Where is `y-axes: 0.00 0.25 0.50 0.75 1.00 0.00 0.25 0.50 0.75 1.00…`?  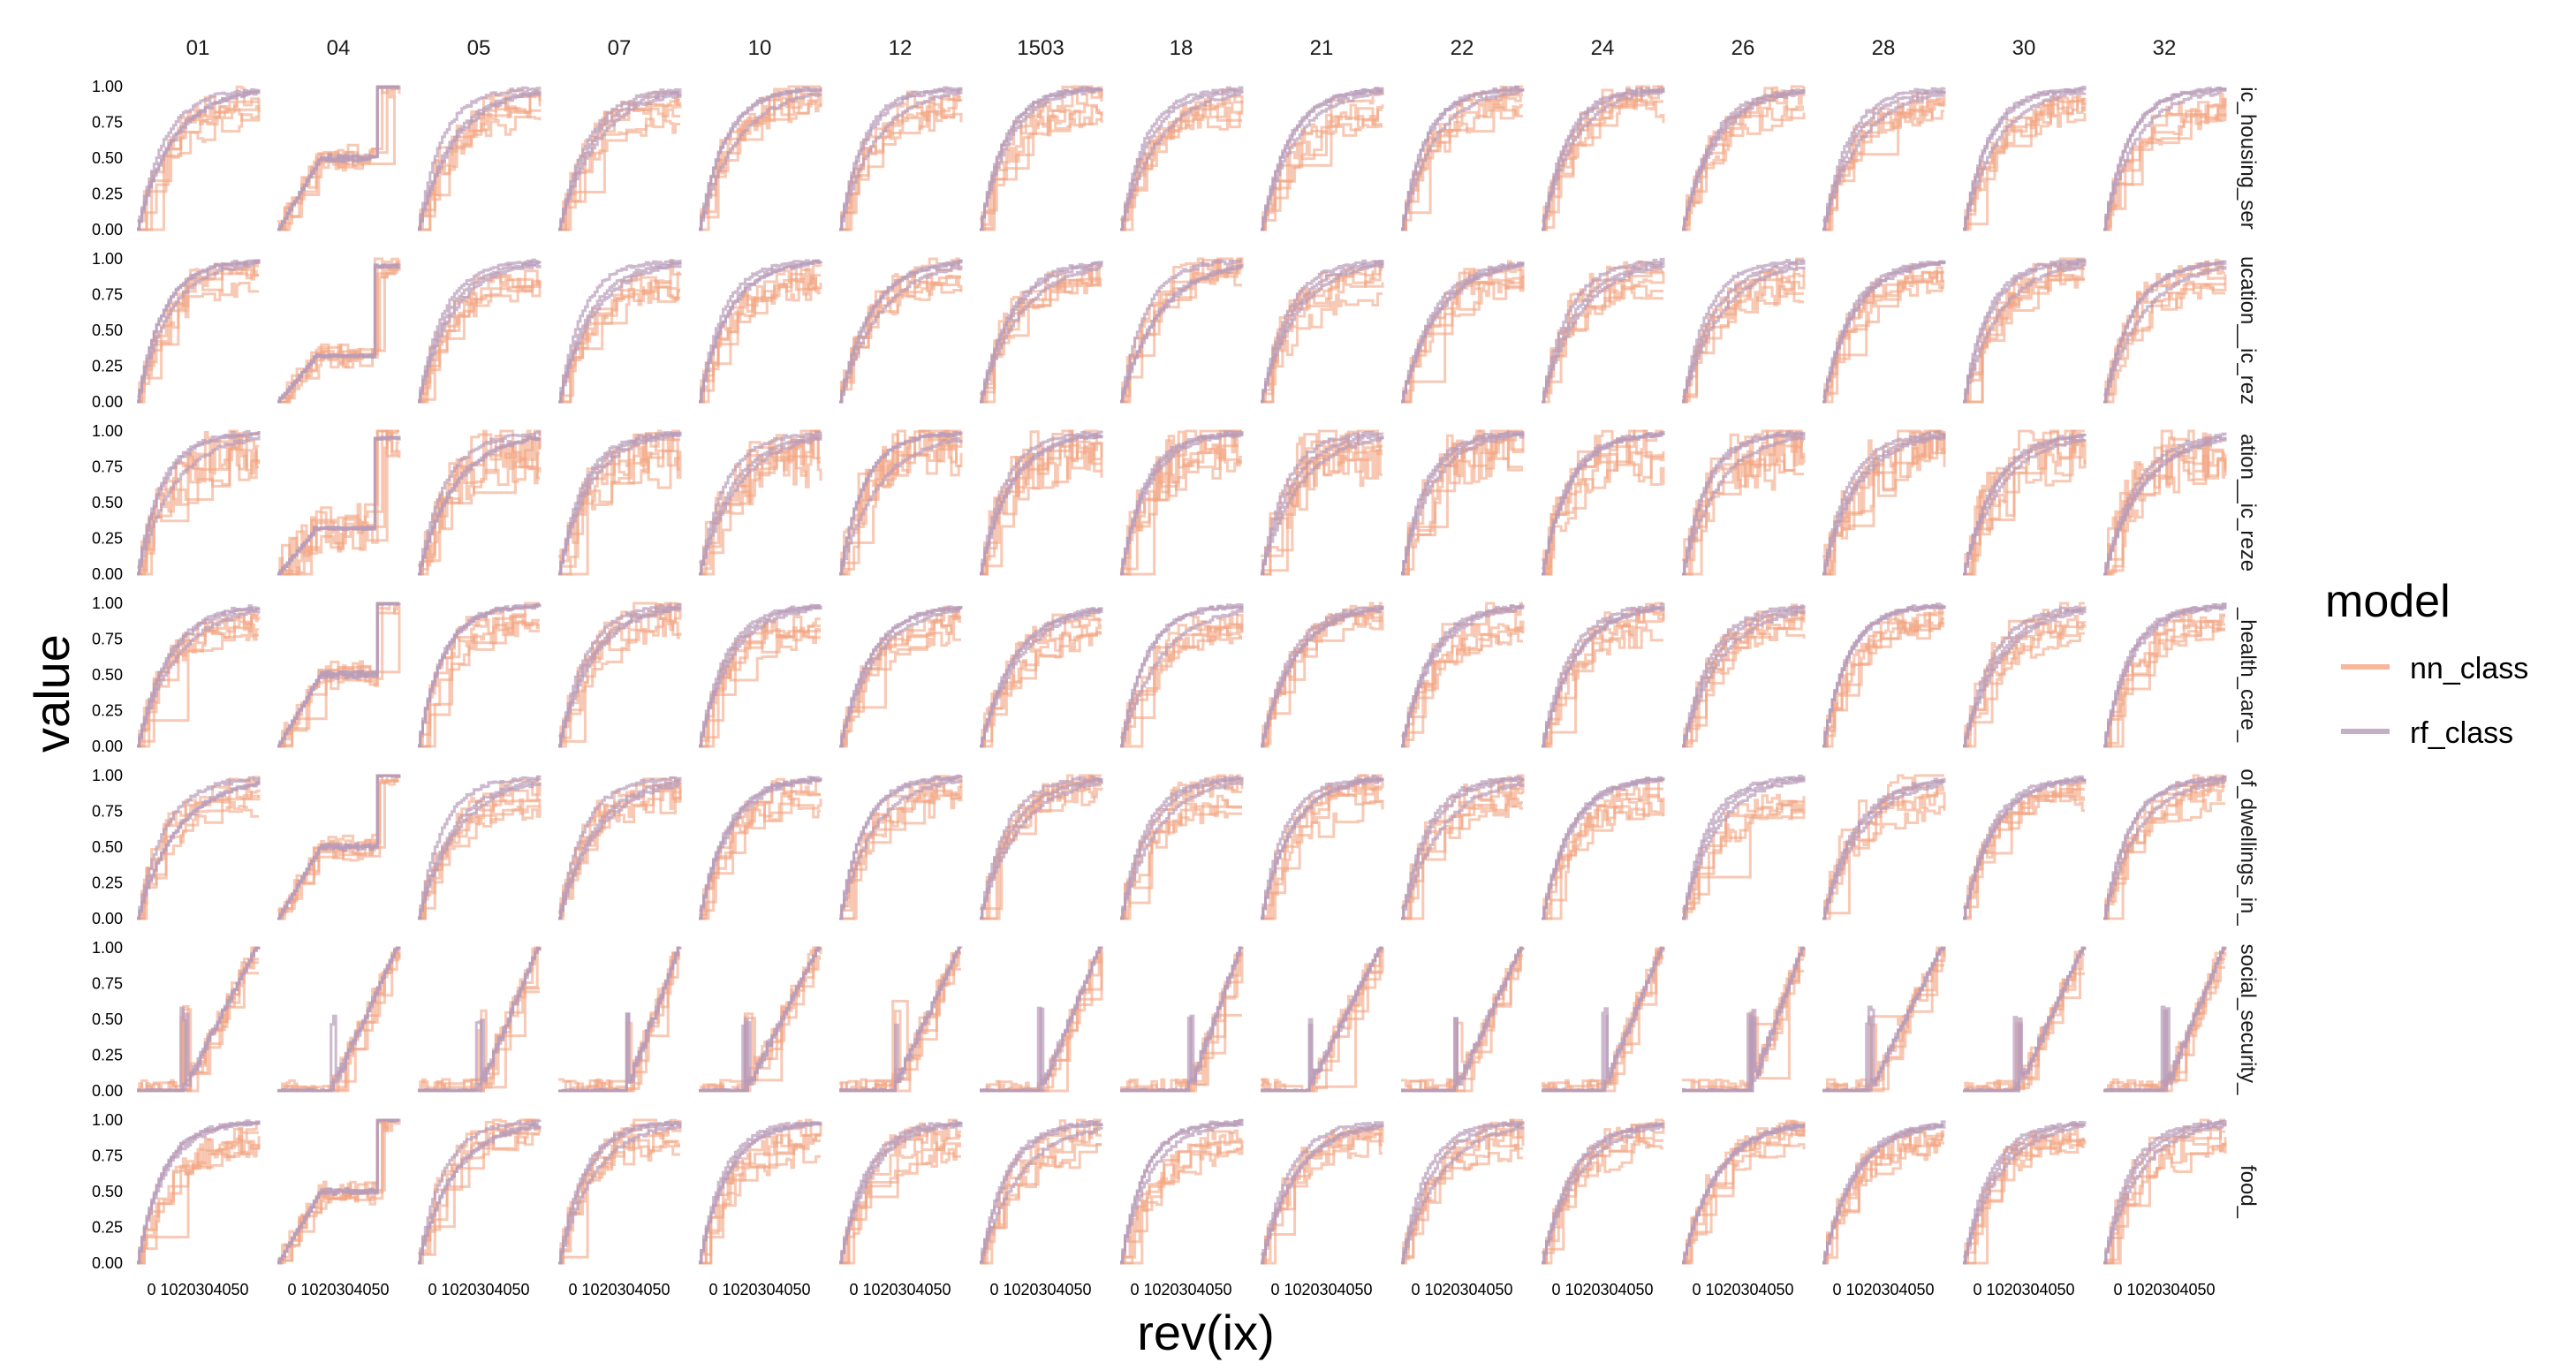
y-axes: 0.00 0.25 0.50 0.75 1.00 0.00 0.25 0.50 0.75 1.00… is located at coordinates (108, 675).